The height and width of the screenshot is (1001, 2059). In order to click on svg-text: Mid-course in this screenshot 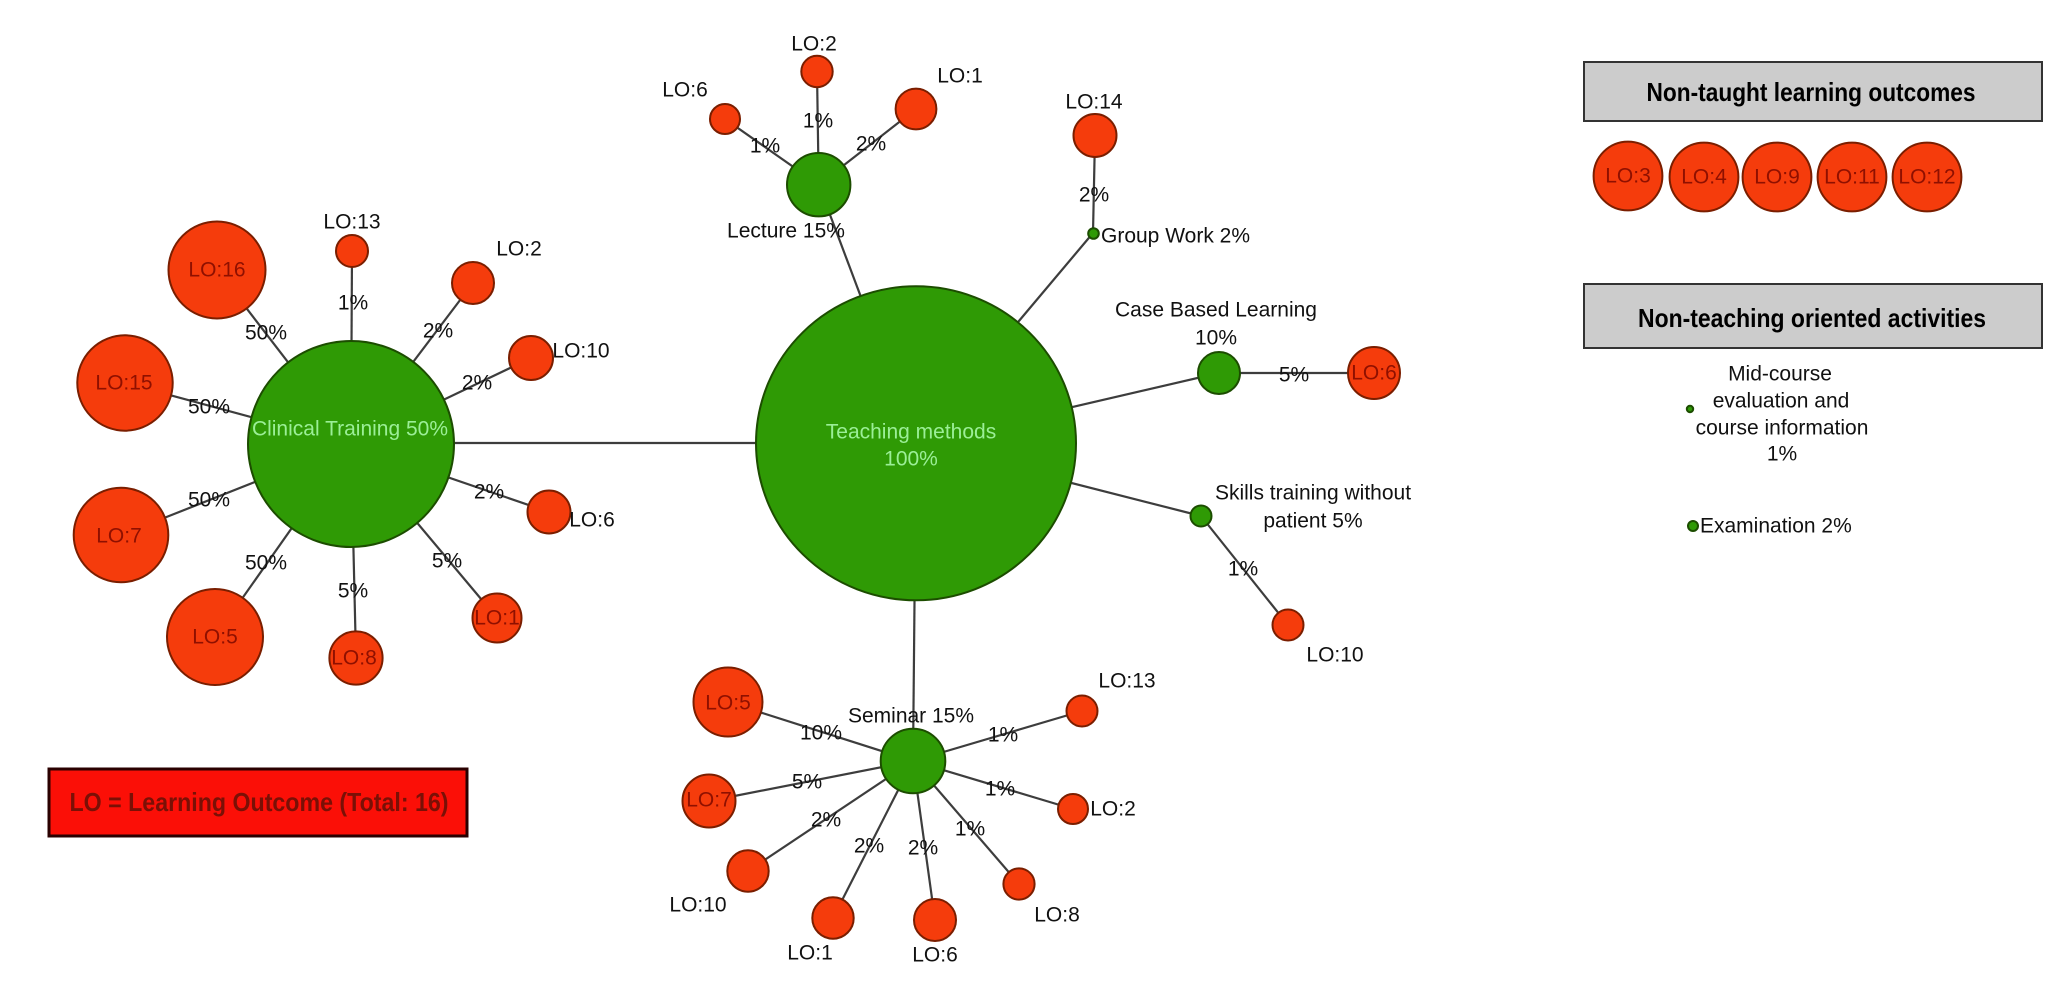, I will do `click(1780, 374)`.